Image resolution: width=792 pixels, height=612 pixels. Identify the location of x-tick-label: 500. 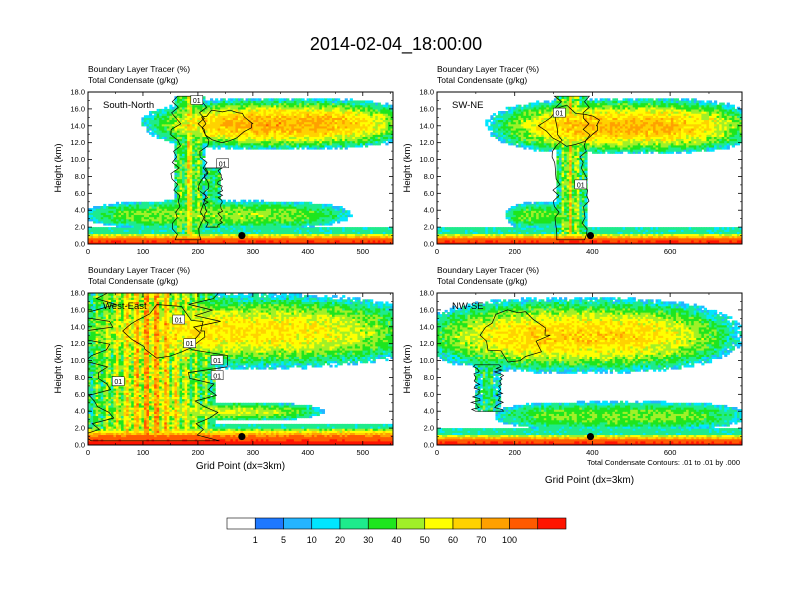
(363, 452).